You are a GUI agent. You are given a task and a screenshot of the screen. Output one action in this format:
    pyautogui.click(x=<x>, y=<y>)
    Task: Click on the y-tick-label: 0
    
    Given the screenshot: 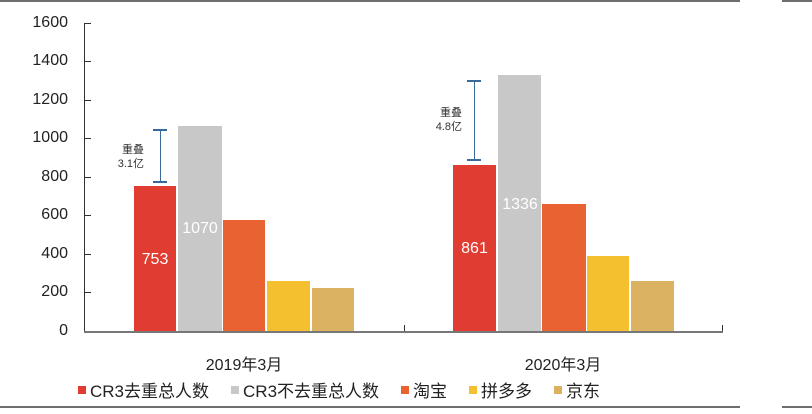 What is the action you would take?
    pyautogui.click(x=63, y=330)
    